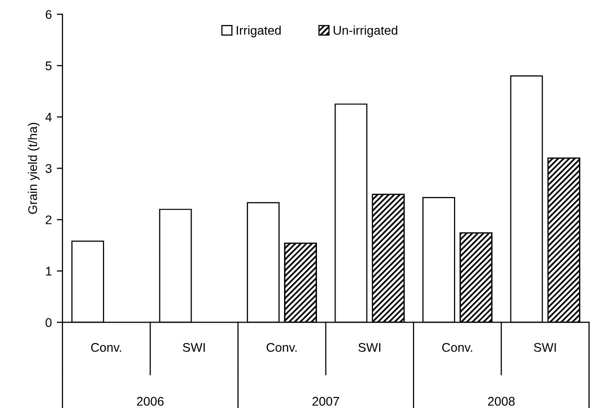 The width and height of the screenshot is (595, 408). Describe the element at coordinates (49, 14) in the screenshot. I see `y-tick-label: 6` at that location.